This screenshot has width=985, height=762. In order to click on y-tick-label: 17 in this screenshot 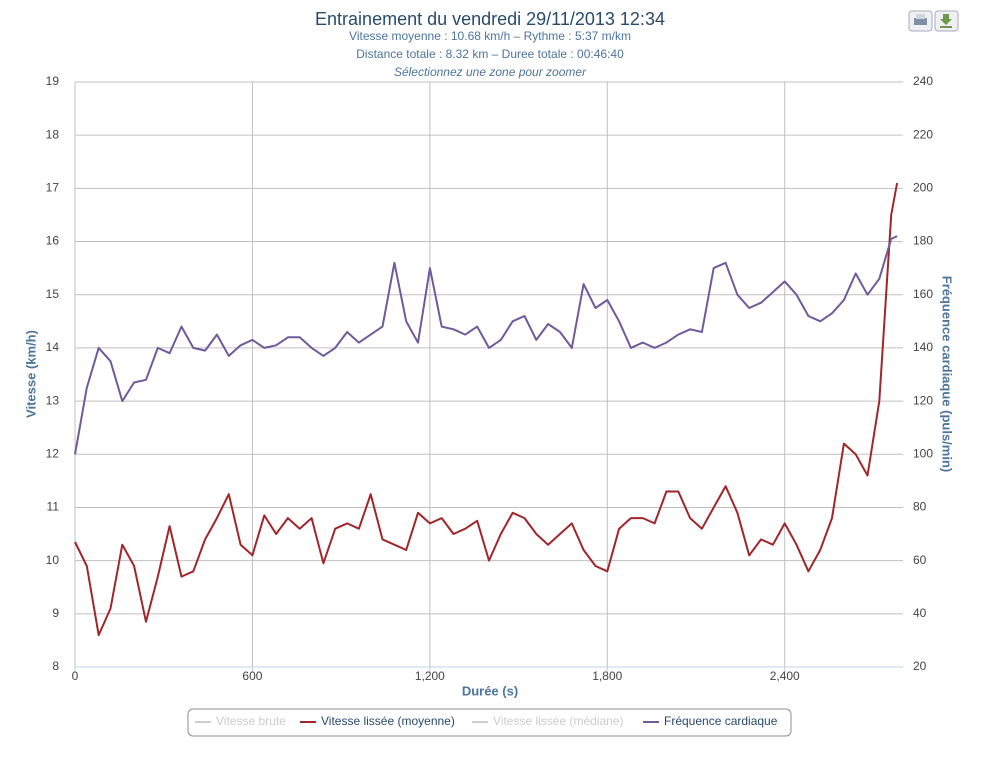, I will do `click(53, 188)`.